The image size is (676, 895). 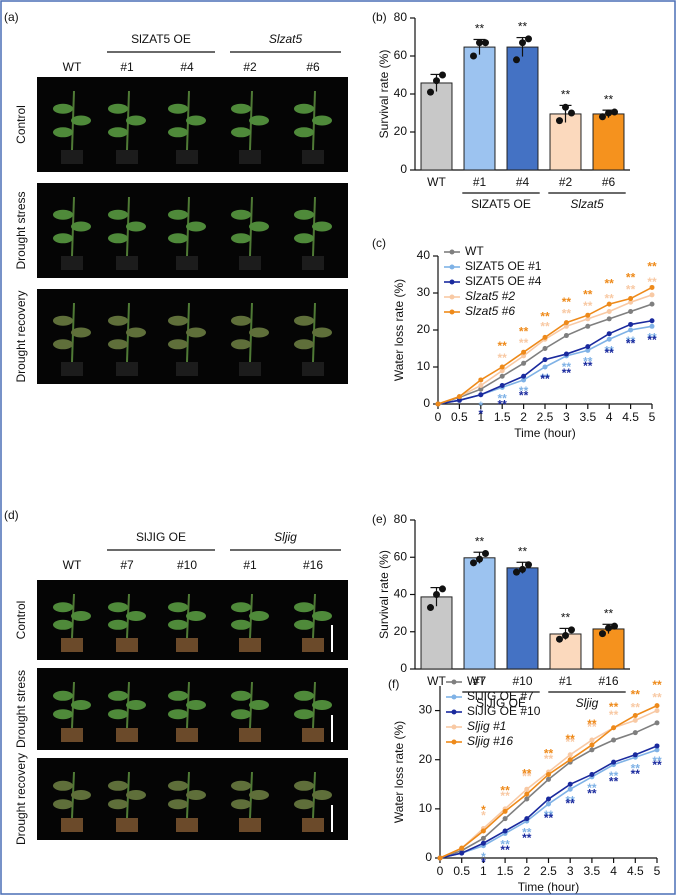 What do you see at coordinates (428, 857) in the screenshot?
I see `y-tick-label: 0` at bounding box center [428, 857].